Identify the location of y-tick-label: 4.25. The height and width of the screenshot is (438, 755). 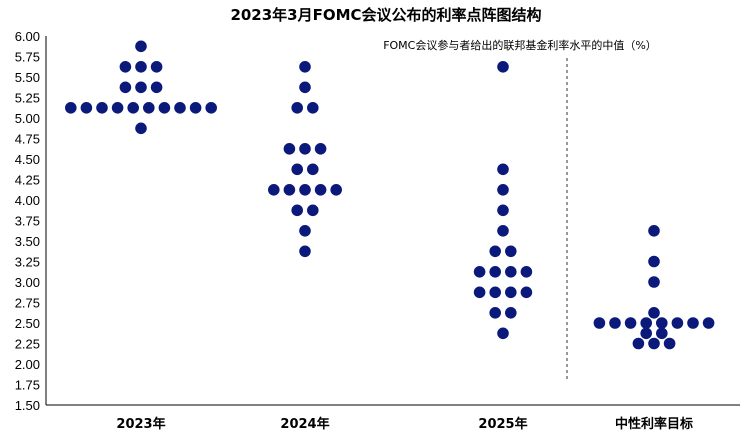
(27, 180).